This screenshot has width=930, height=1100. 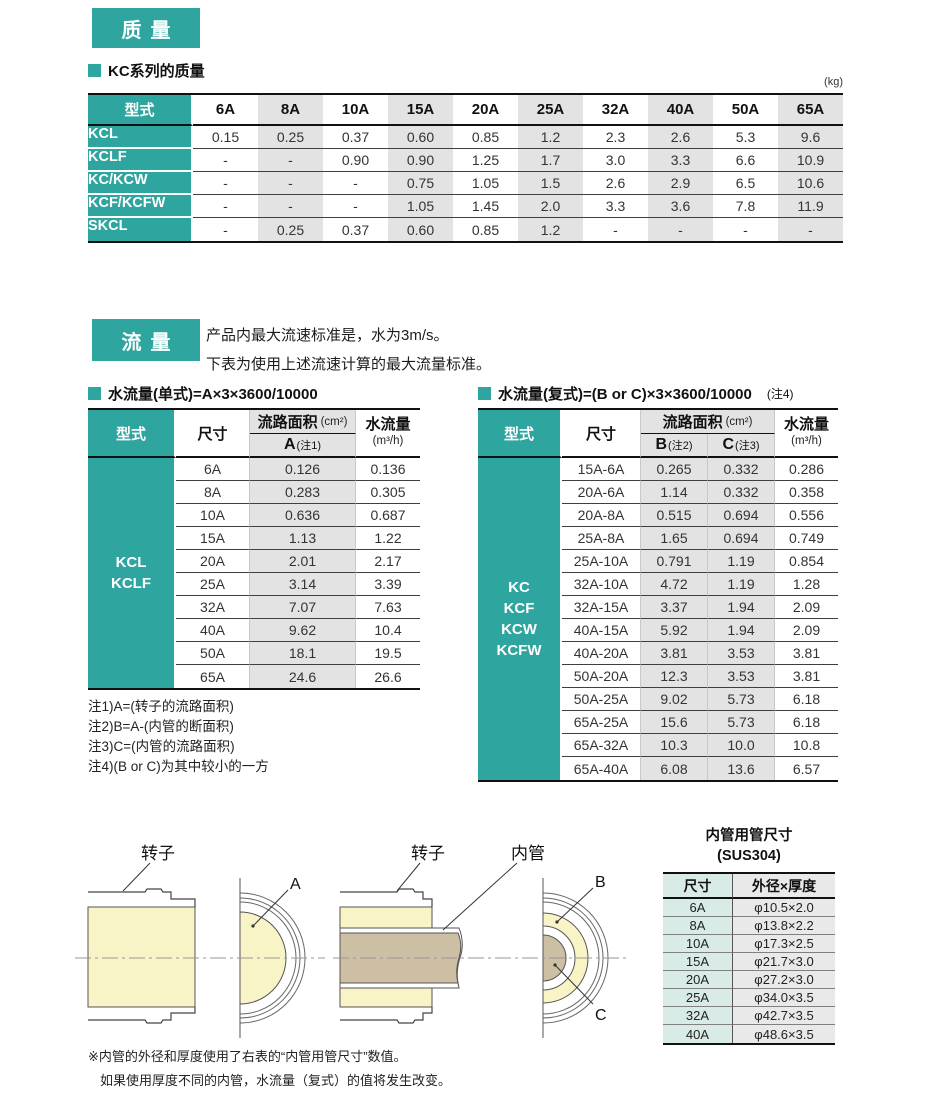 What do you see at coordinates (247, 1056) in the screenshot?
I see `diagram-footnote-1: ※内管的外径和厚度使用了右表的“内管用管尺寸”数值。` at bounding box center [247, 1056].